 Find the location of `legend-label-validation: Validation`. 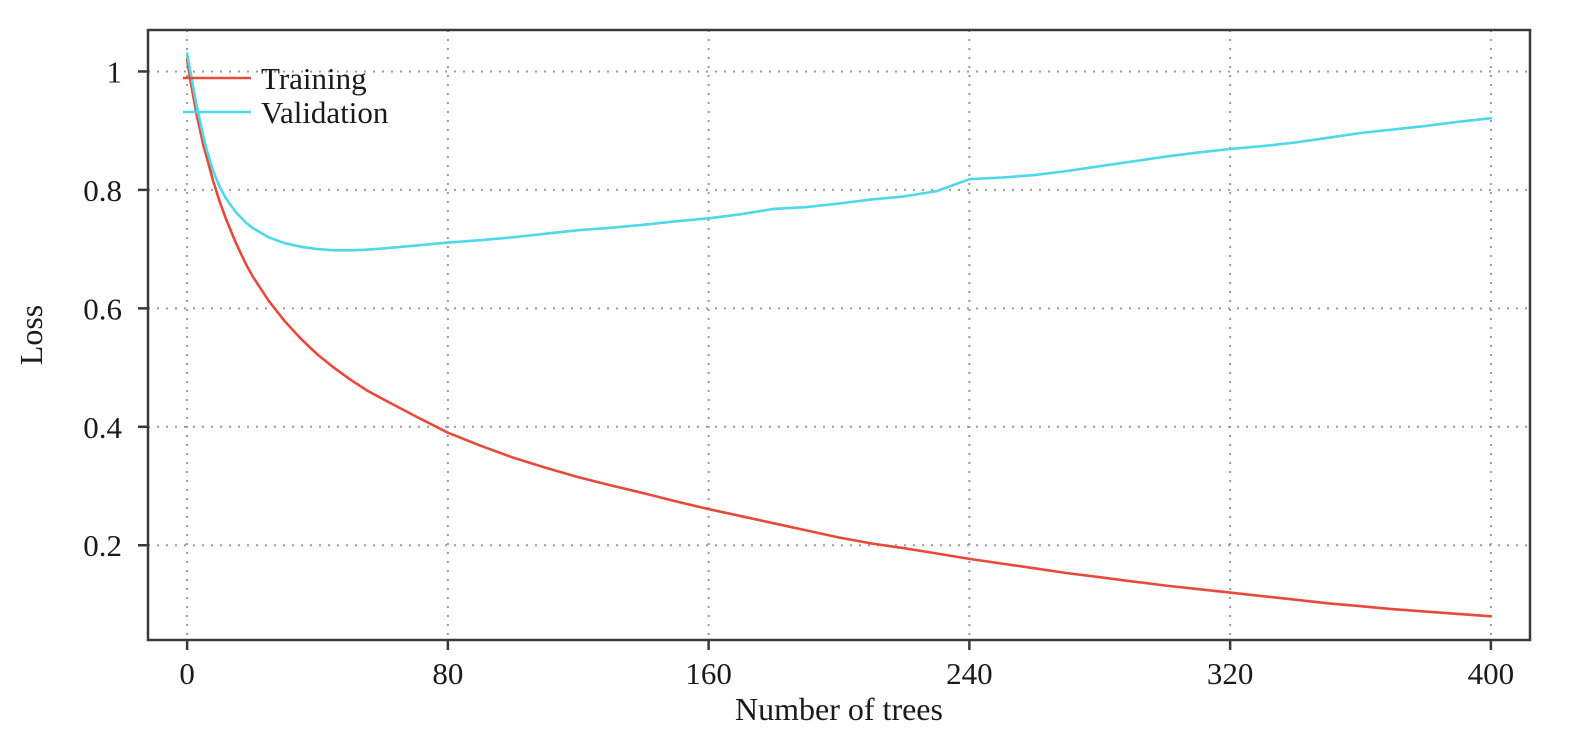

legend-label-validation: Validation is located at coordinates (325, 112).